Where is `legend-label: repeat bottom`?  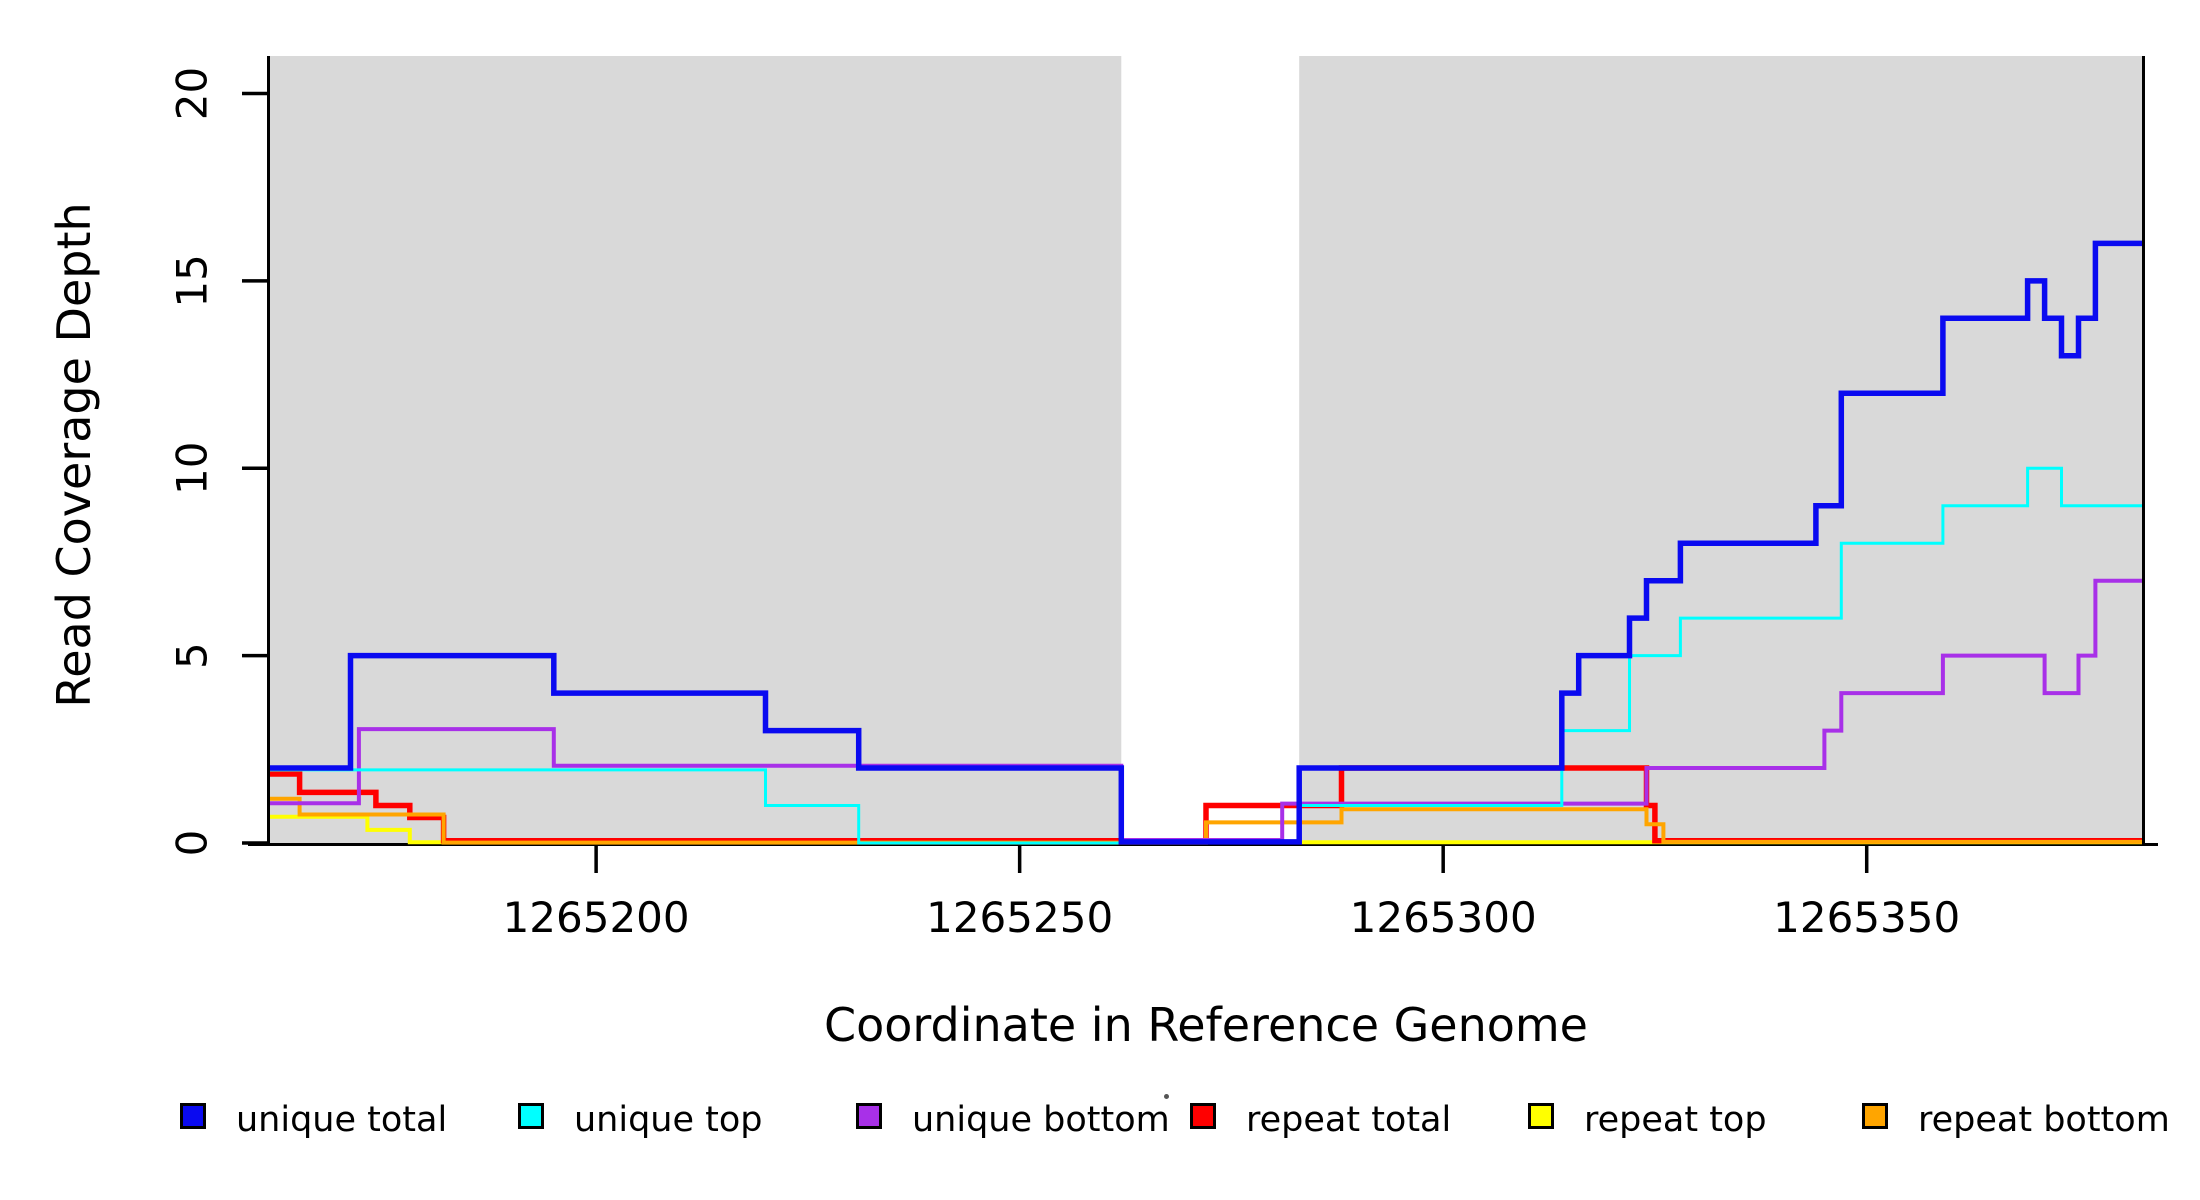 legend-label: repeat bottom is located at coordinates (2044, 1120).